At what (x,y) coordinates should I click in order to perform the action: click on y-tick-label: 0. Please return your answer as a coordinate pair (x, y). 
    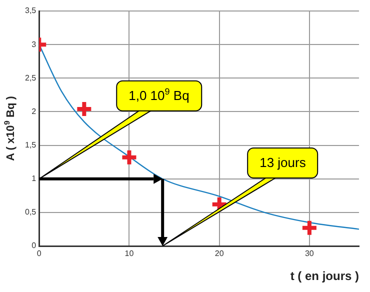
    Looking at the image, I should click on (34, 245).